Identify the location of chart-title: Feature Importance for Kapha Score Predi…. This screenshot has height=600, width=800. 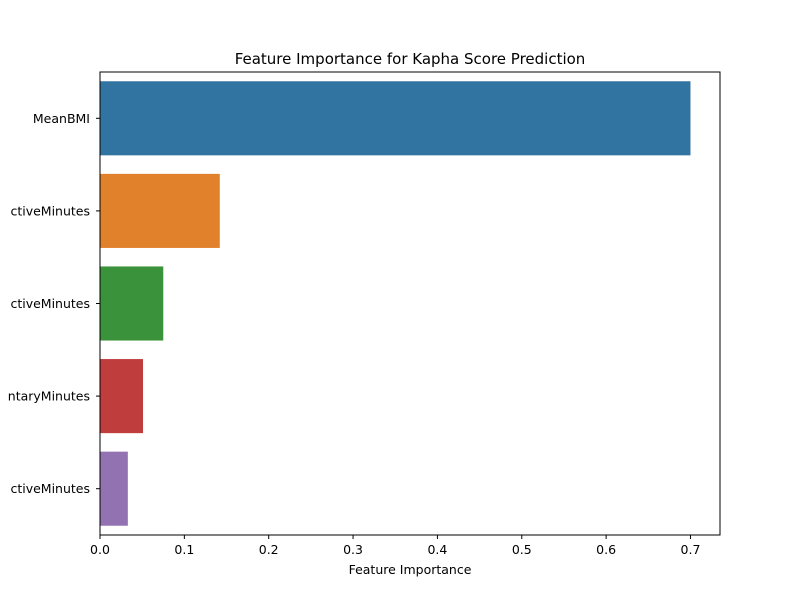
(410, 59).